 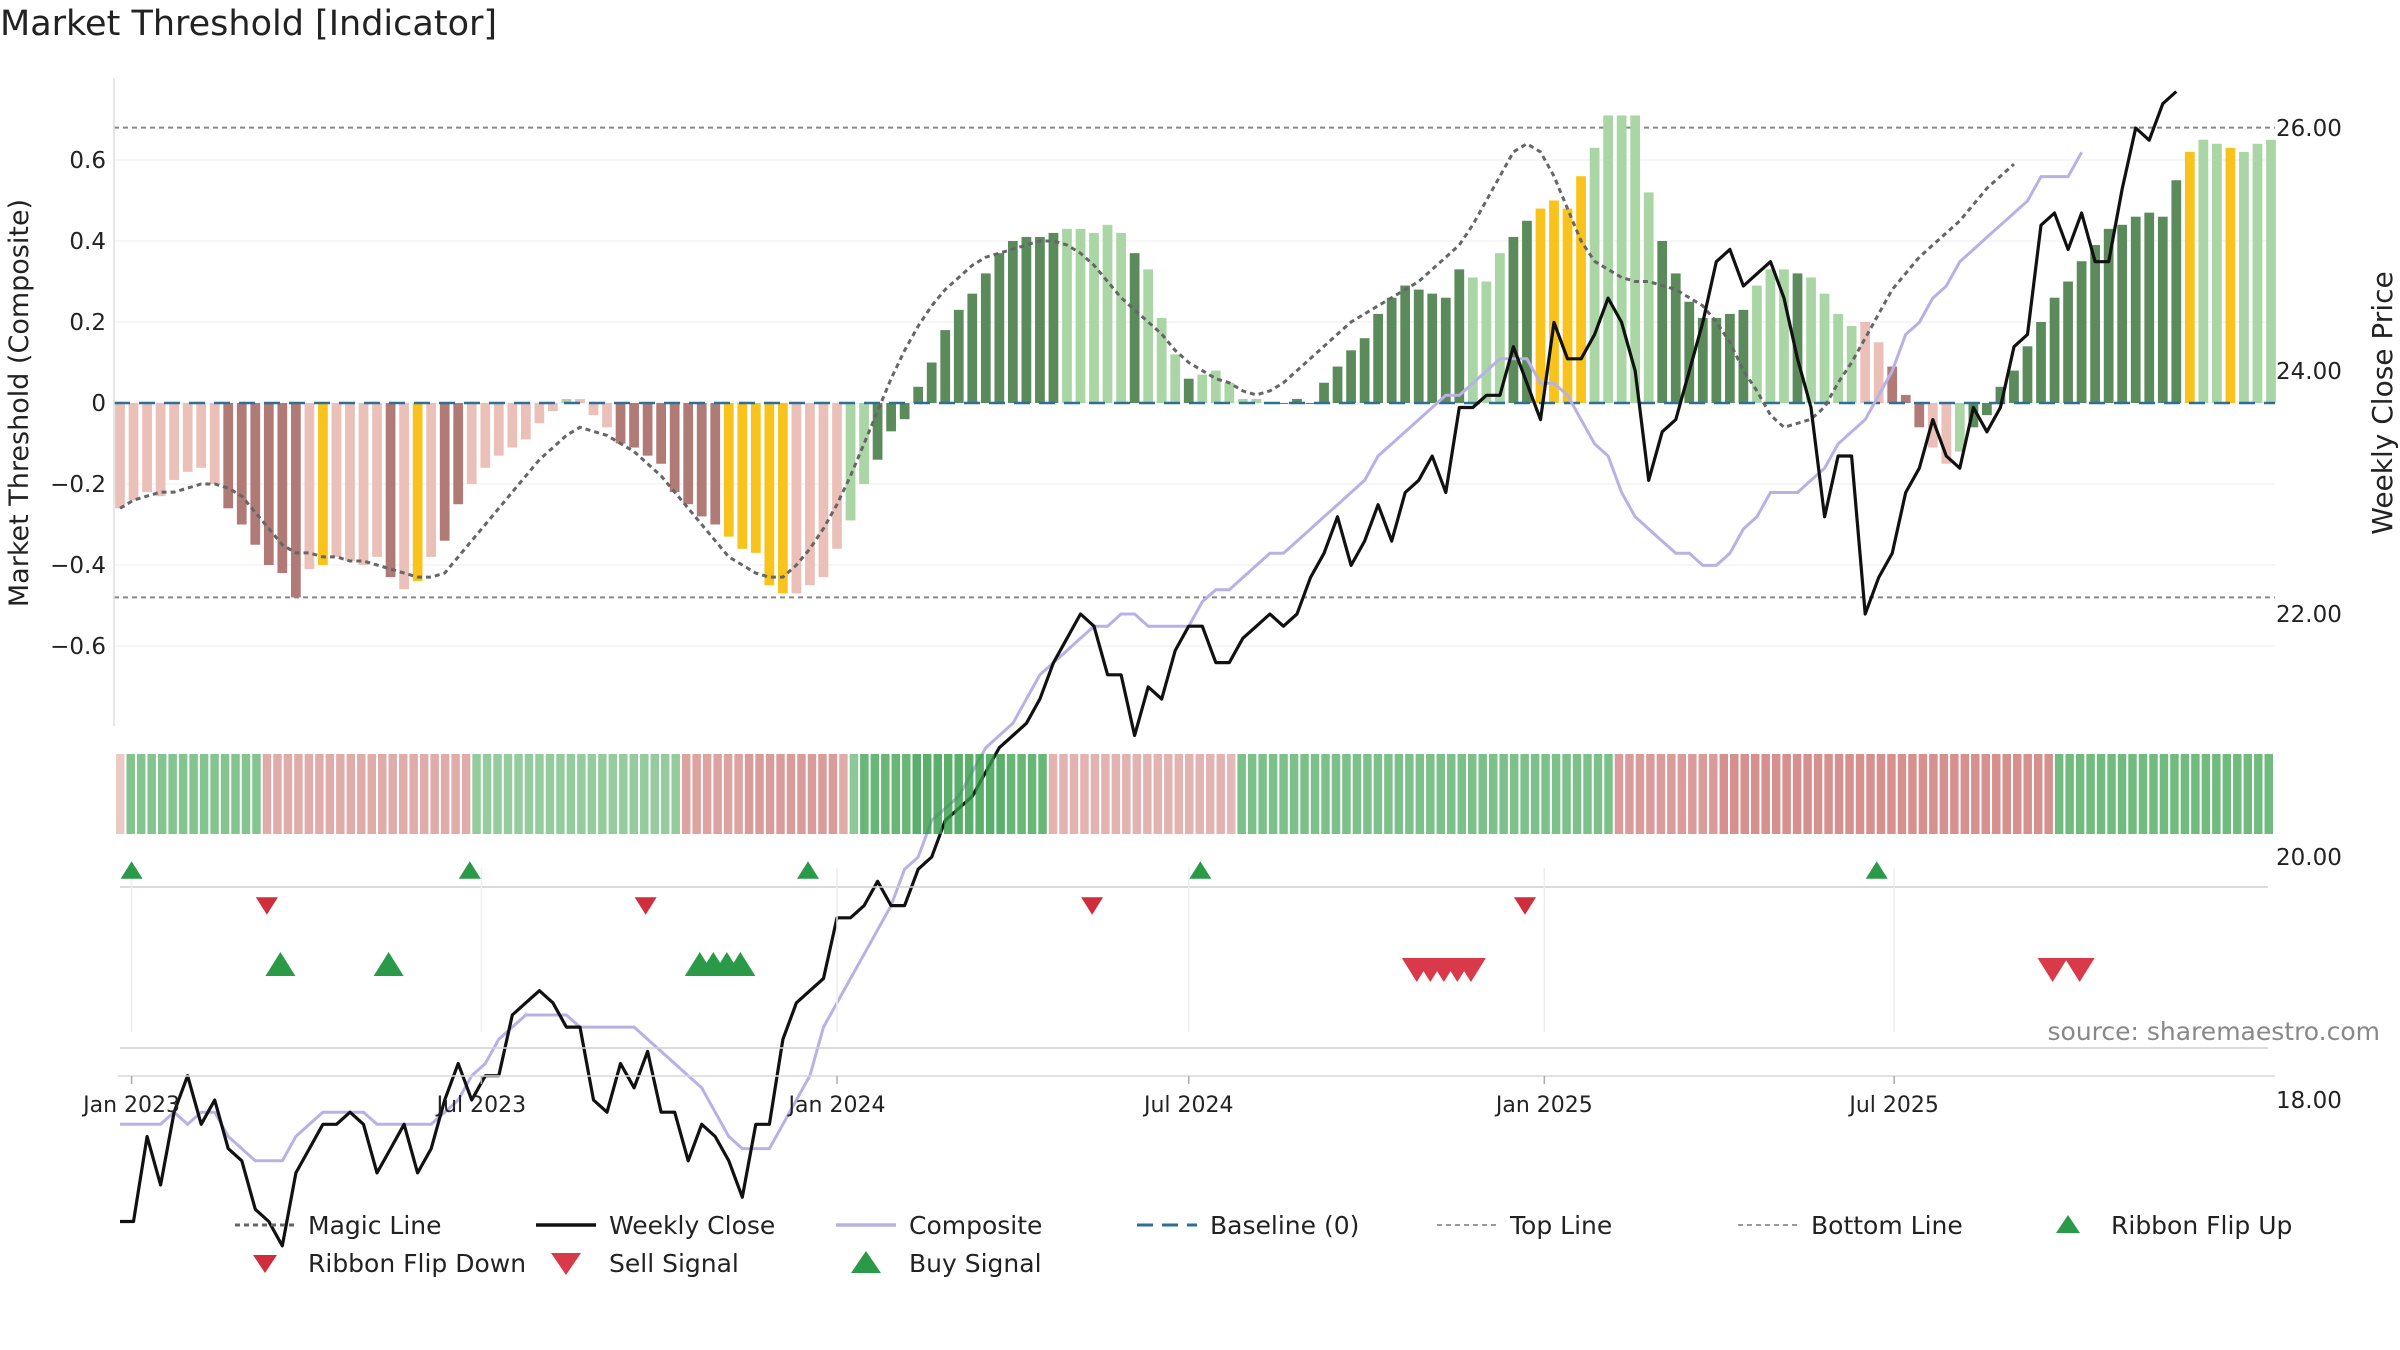 What do you see at coordinates (130, 1105) in the screenshot?
I see `x-tick-label: Jan 2023` at bounding box center [130, 1105].